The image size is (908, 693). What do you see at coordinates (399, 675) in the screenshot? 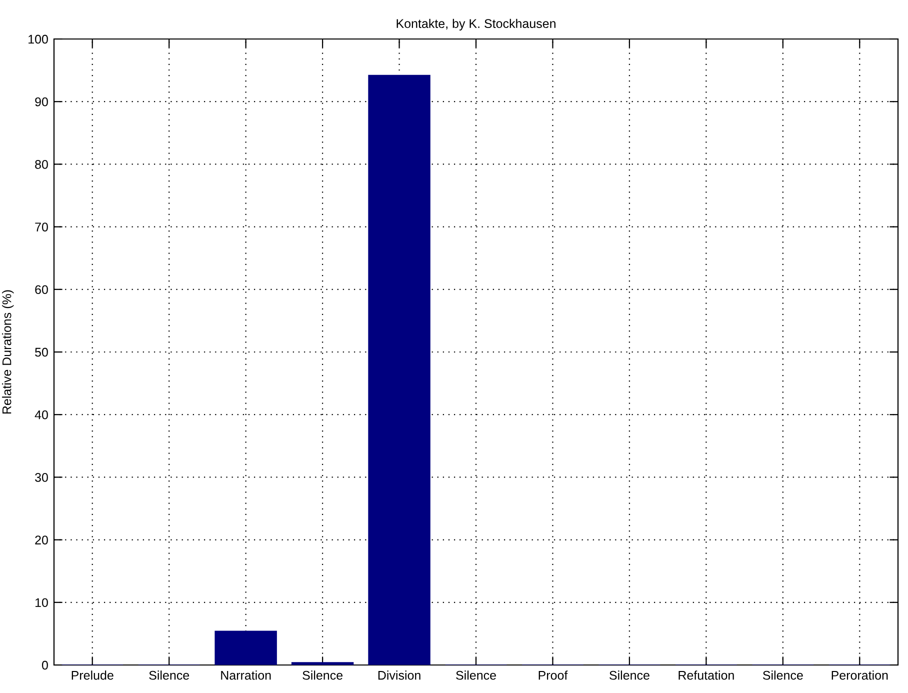
I see `x-tick-label: Division` at bounding box center [399, 675].